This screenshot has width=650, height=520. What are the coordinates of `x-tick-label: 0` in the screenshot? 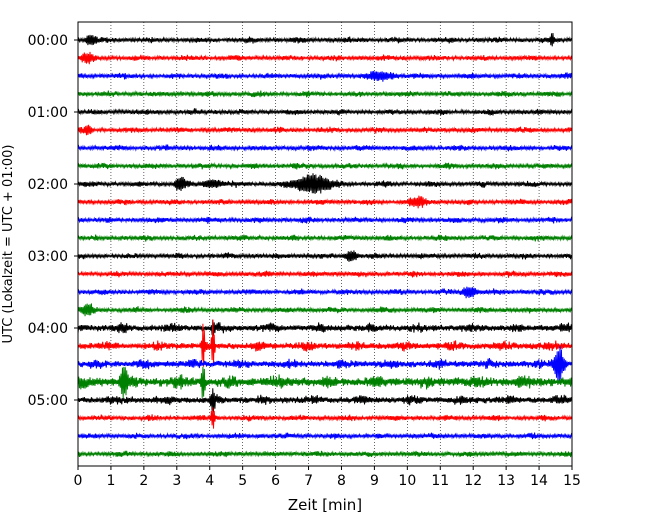 It's located at (78, 481).